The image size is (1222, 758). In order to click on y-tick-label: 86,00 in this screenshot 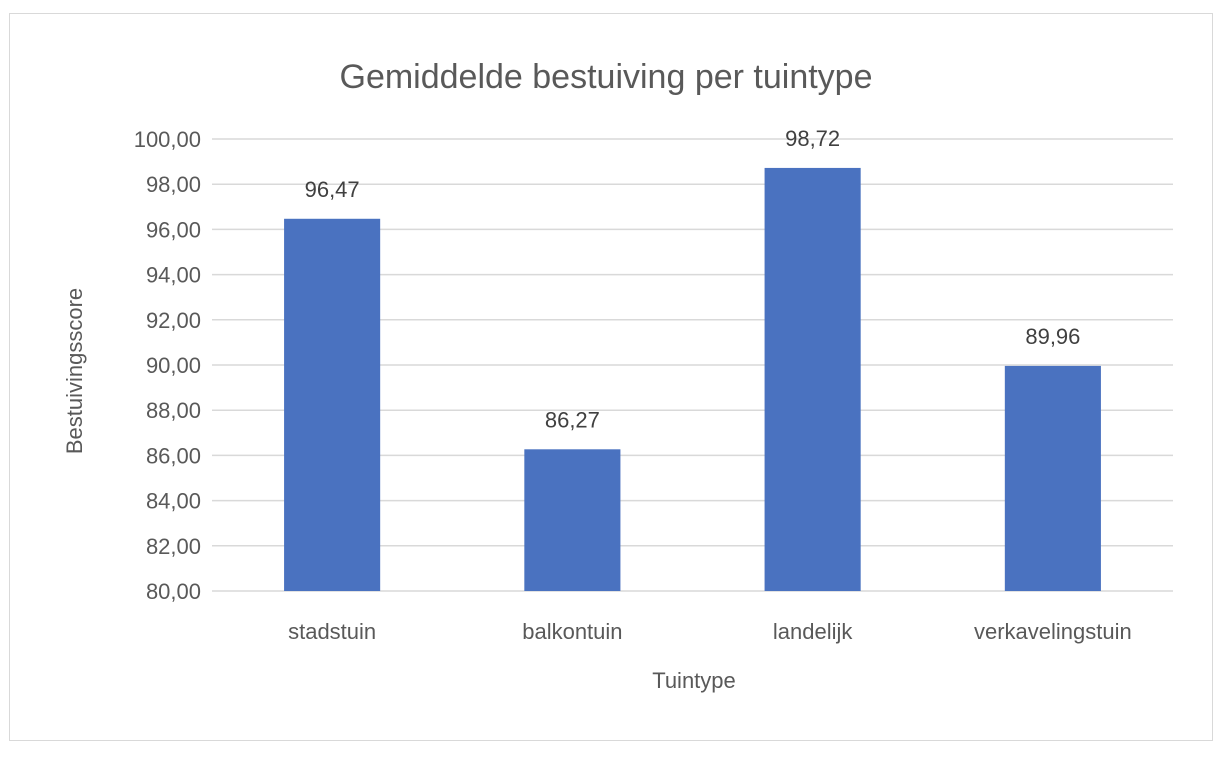, I will do `click(173, 455)`.